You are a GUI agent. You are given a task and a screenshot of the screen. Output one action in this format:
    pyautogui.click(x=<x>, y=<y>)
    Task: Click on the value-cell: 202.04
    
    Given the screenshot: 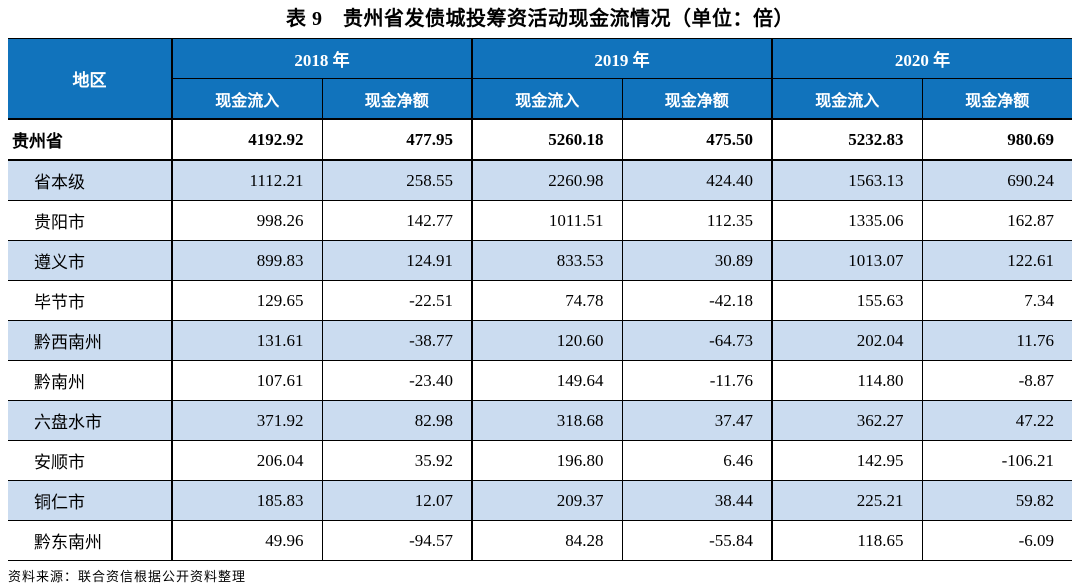 What is the action you would take?
    pyautogui.click(x=847, y=340)
    